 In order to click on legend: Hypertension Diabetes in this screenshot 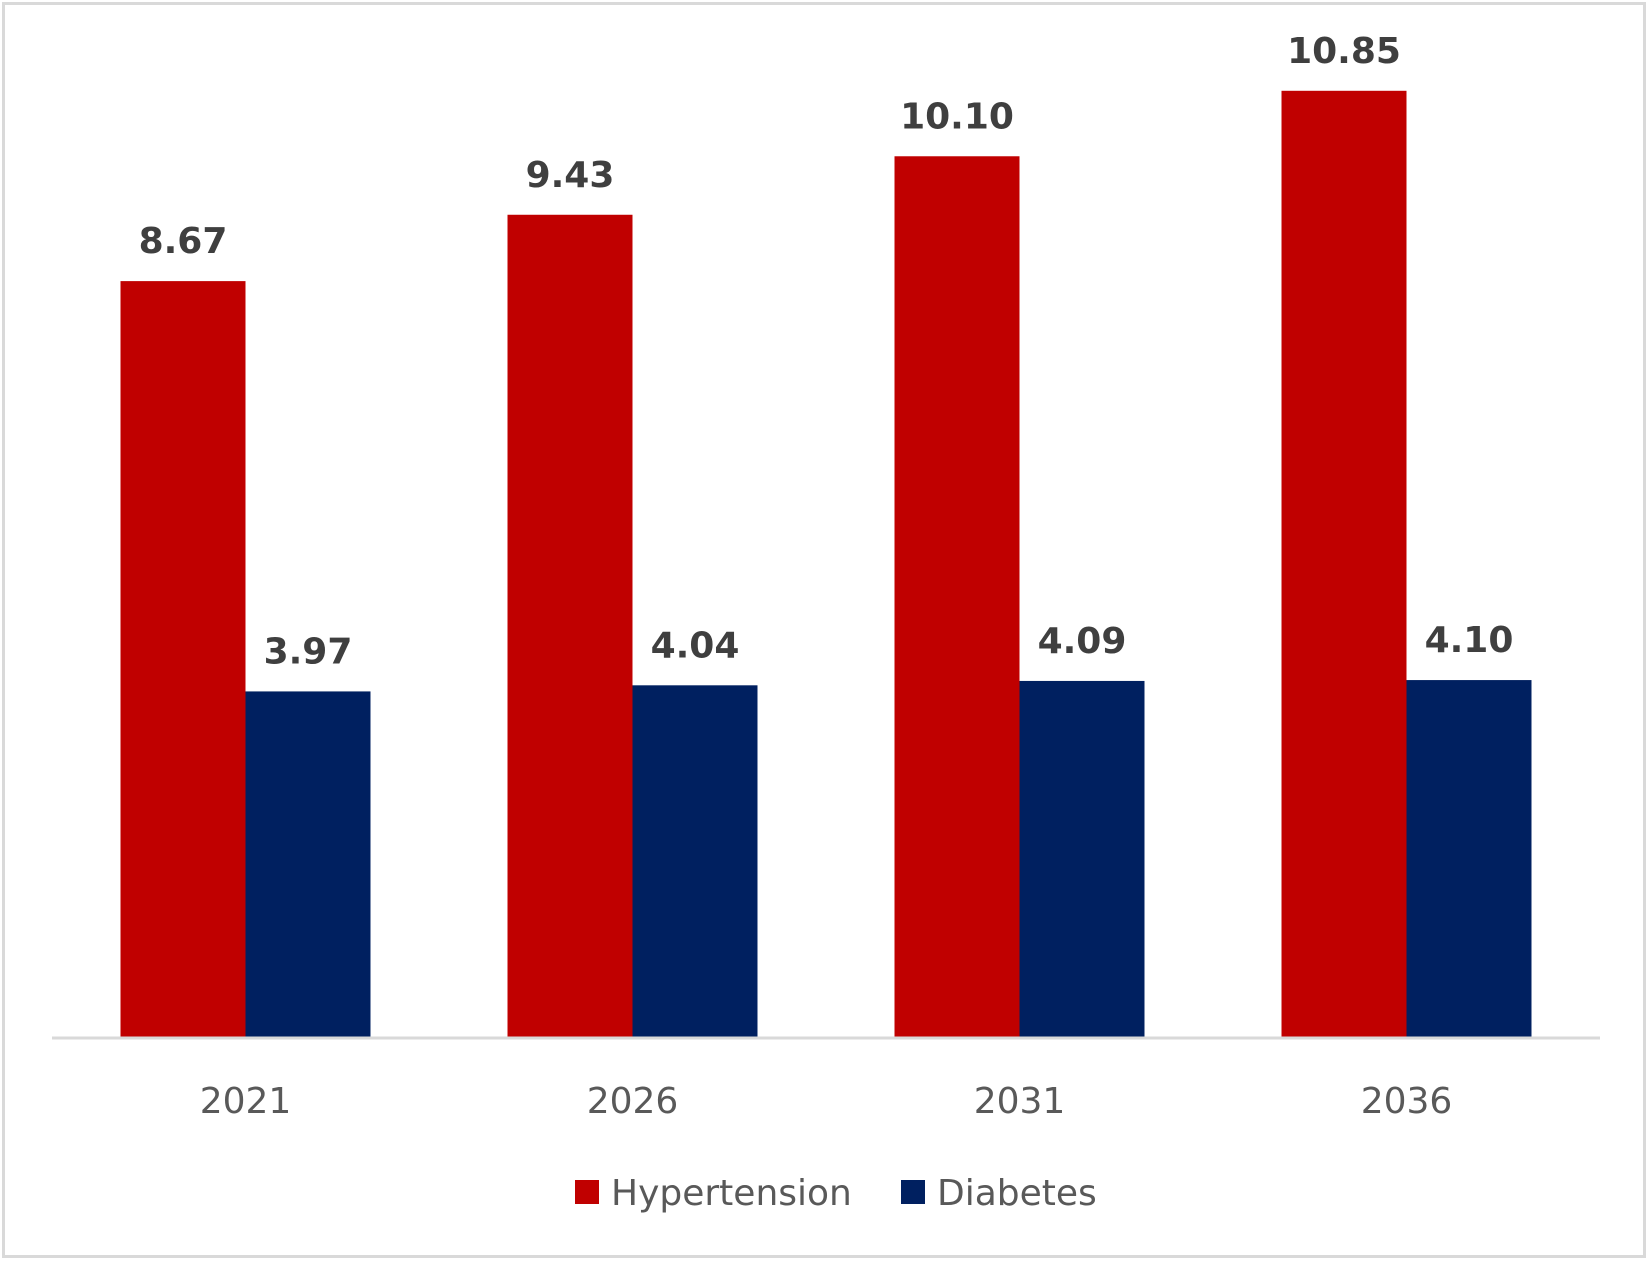, I will do `click(836, 1193)`.